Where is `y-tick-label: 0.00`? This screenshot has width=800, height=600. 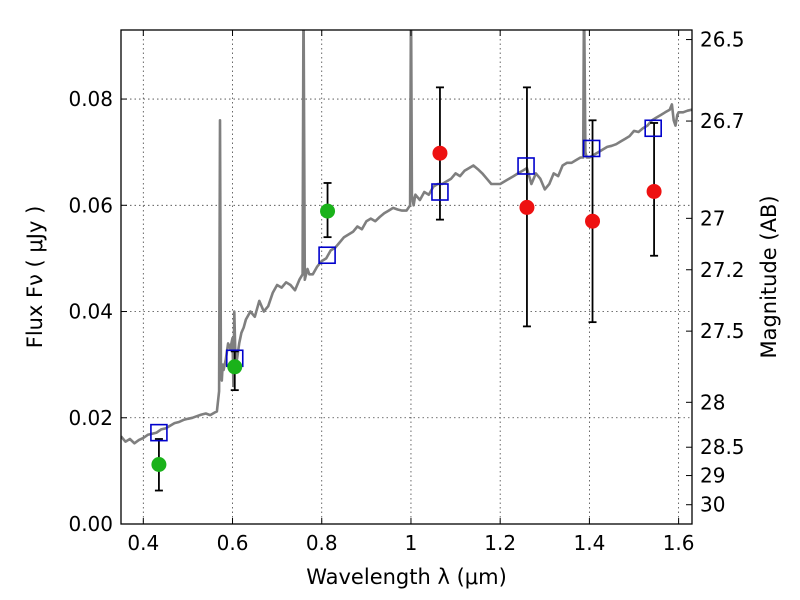 y-tick-label: 0.00 is located at coordinates (90, 524).